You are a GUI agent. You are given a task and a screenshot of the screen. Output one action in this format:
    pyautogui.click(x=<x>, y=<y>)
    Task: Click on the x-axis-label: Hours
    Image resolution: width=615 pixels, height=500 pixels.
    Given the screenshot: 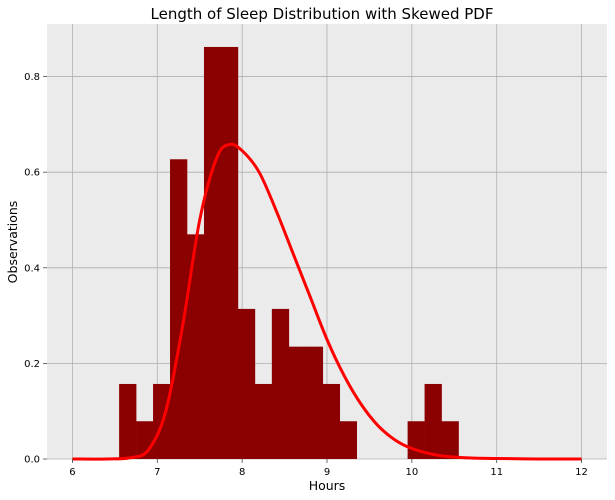 What is the action you would take?
    pyautogui.click(x=327, y=485)
    